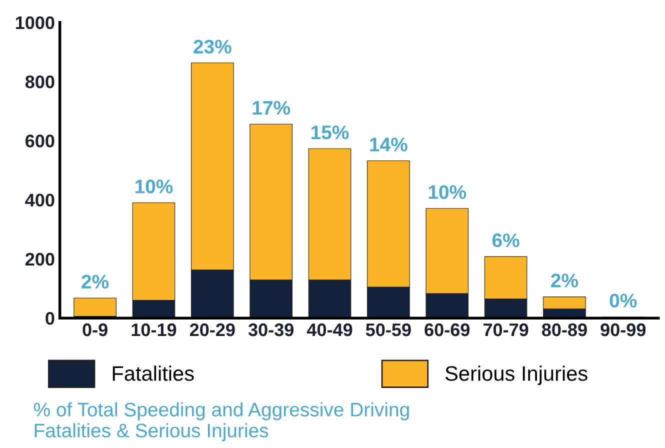 The image size is (665, 448). I want to click on x-tick-label: 40-49, so click(329, 329).